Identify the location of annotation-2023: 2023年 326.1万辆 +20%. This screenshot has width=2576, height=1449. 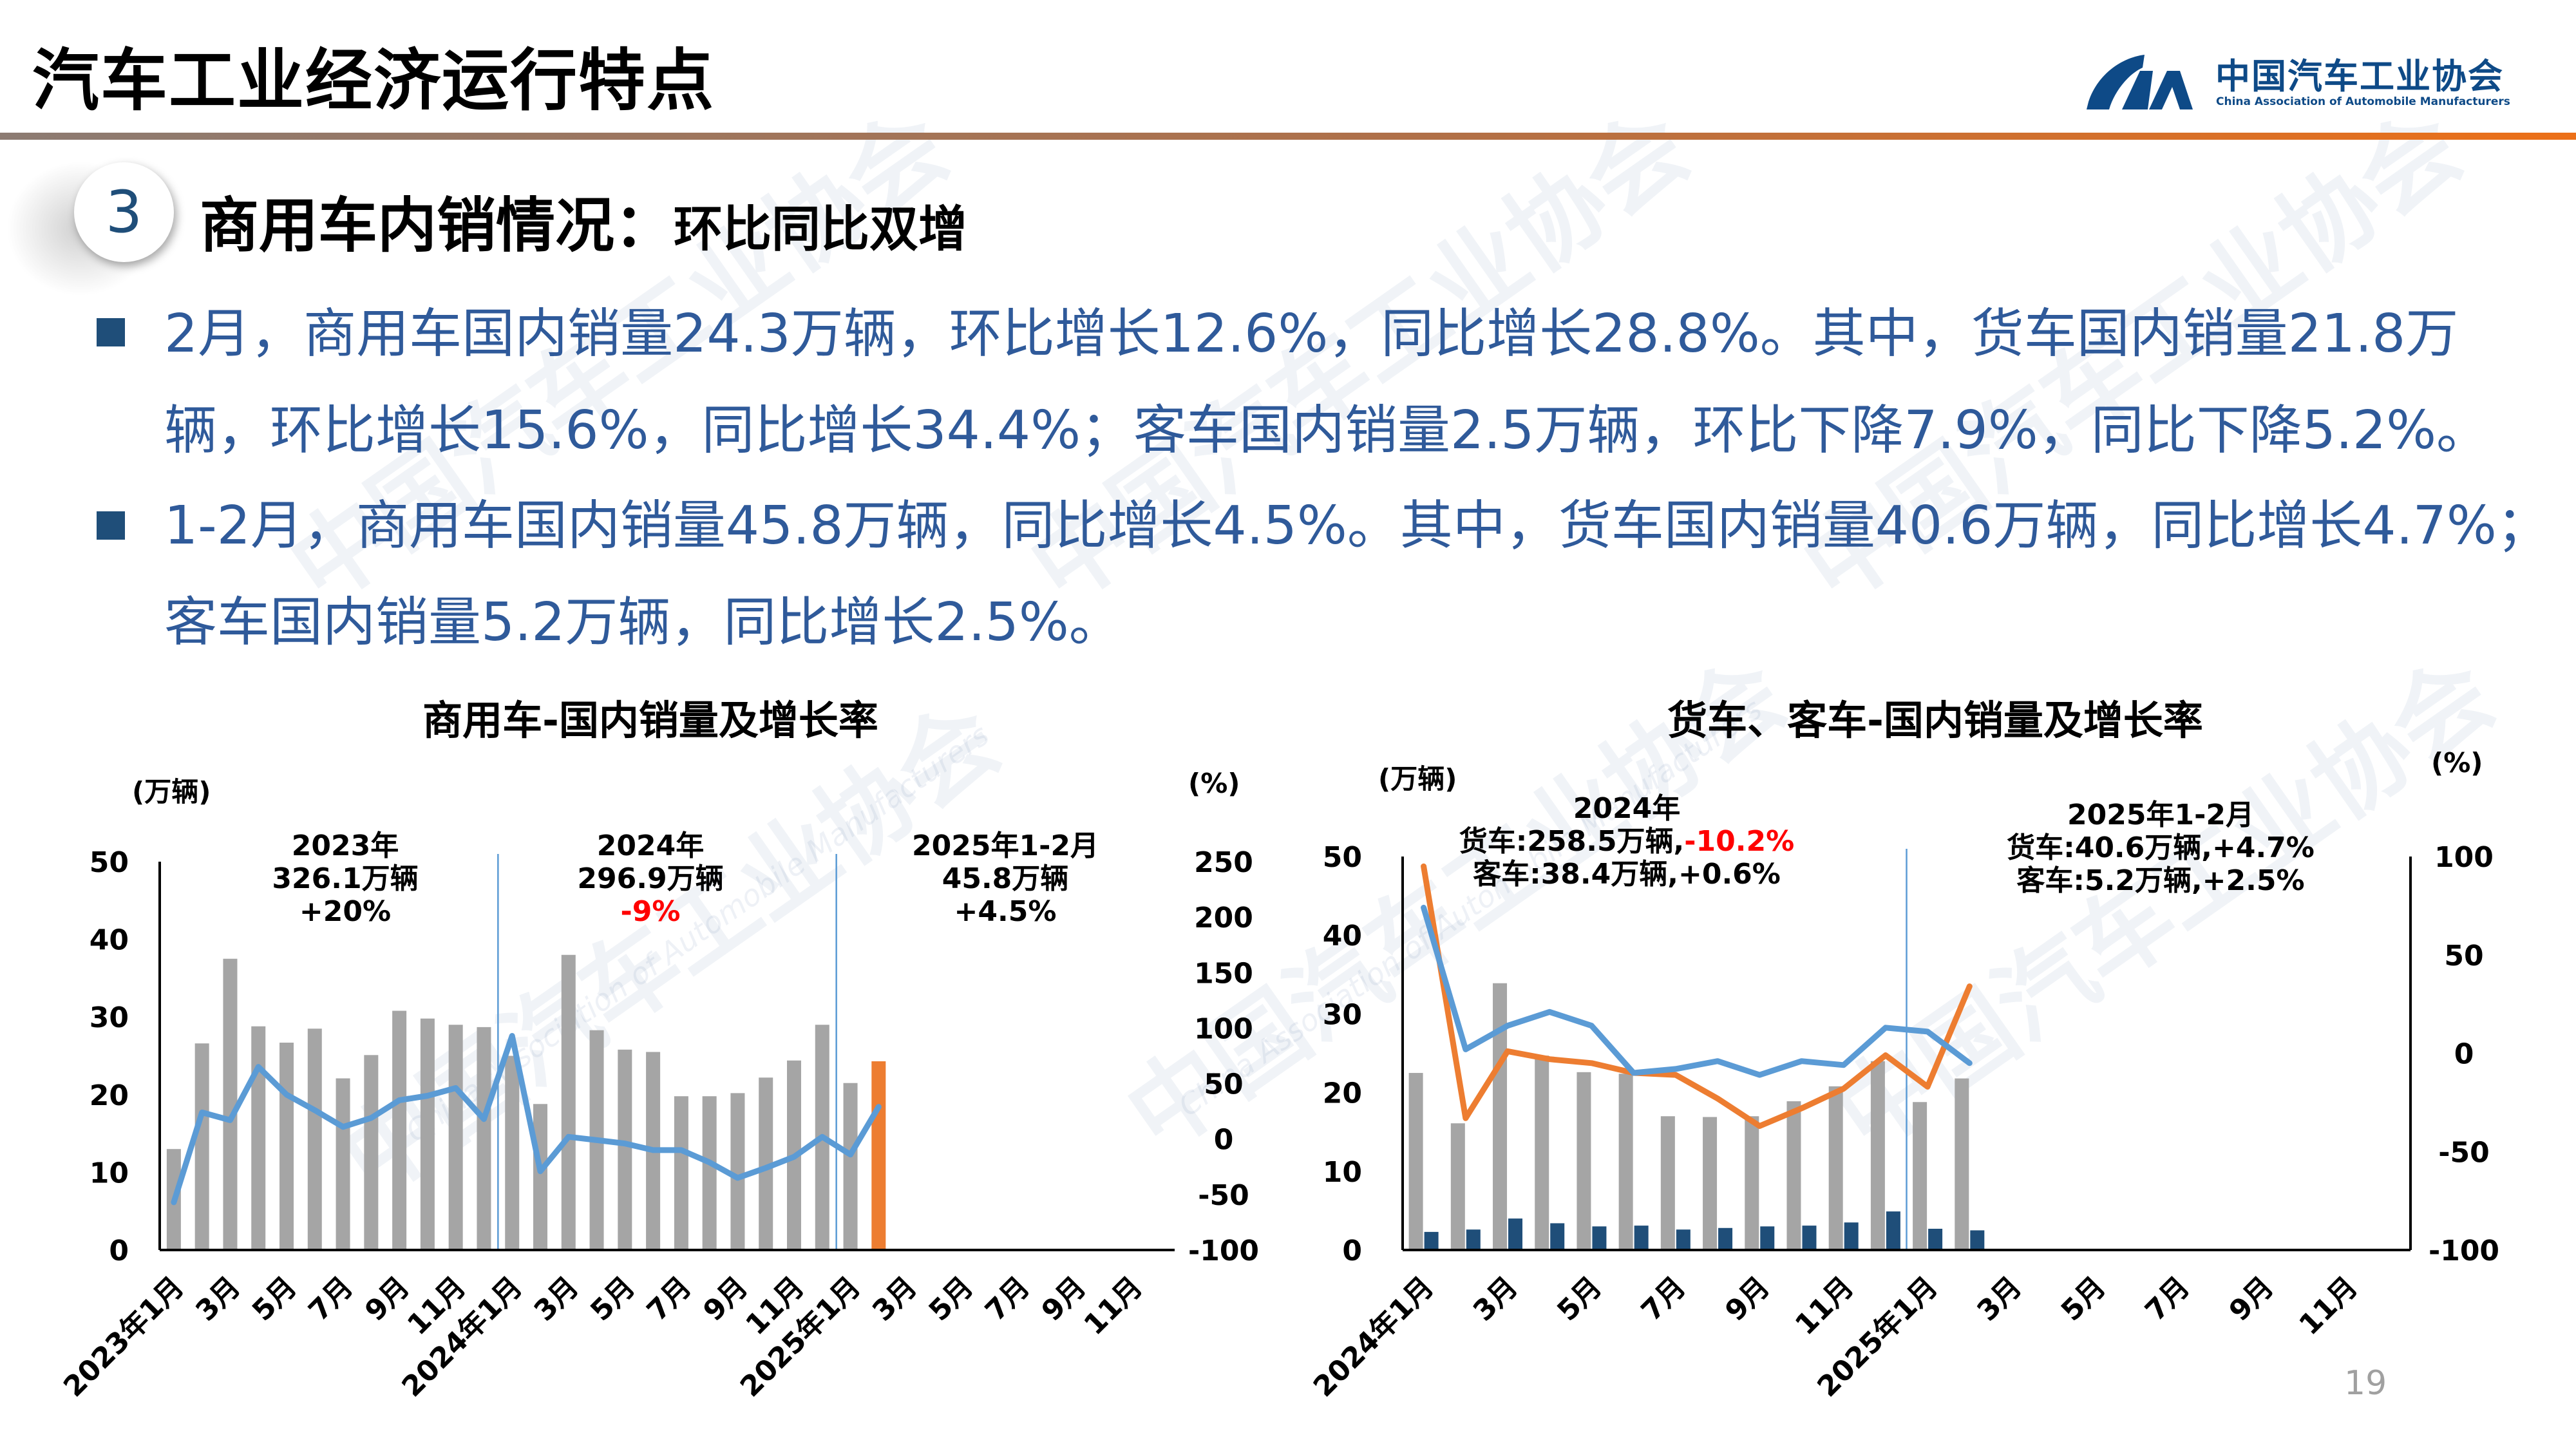
(345, 878).